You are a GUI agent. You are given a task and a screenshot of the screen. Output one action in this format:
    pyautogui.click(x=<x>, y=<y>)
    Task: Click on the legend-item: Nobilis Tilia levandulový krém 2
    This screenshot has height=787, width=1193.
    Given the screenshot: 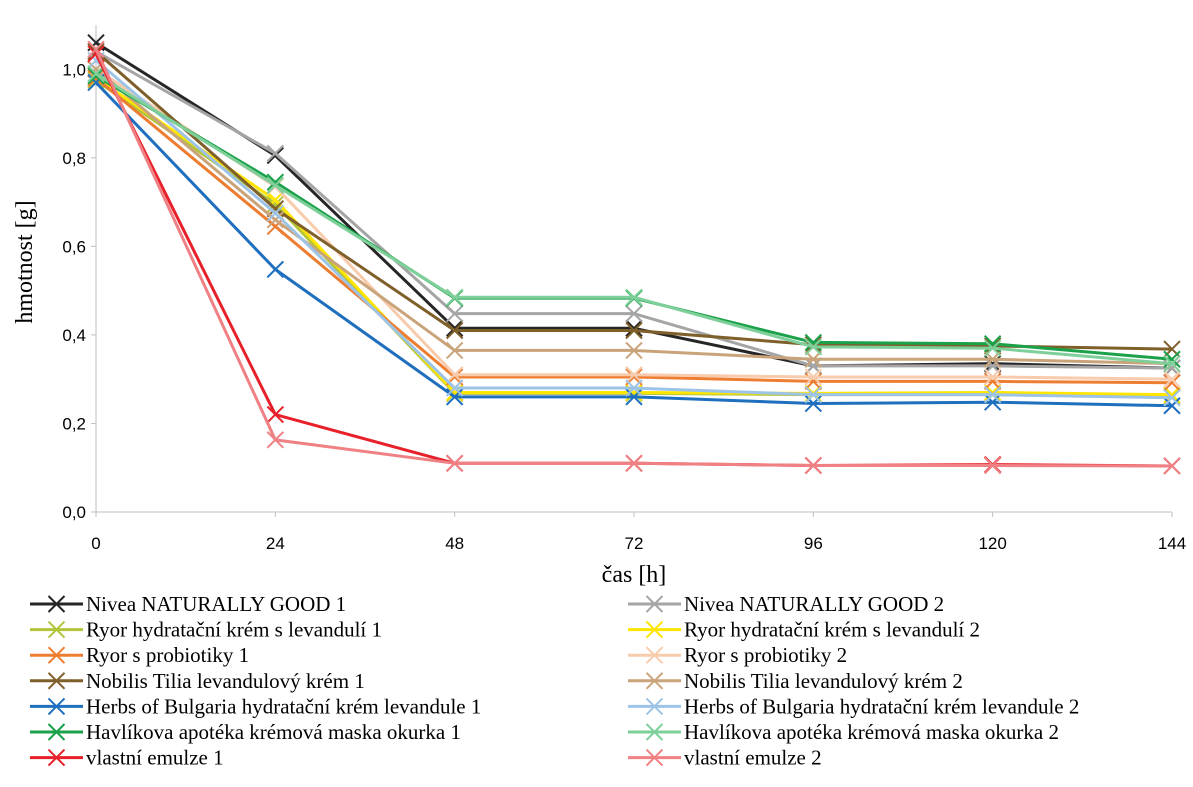 What is the action you would take?
    pyautogui.click(x=795, y=681)
    